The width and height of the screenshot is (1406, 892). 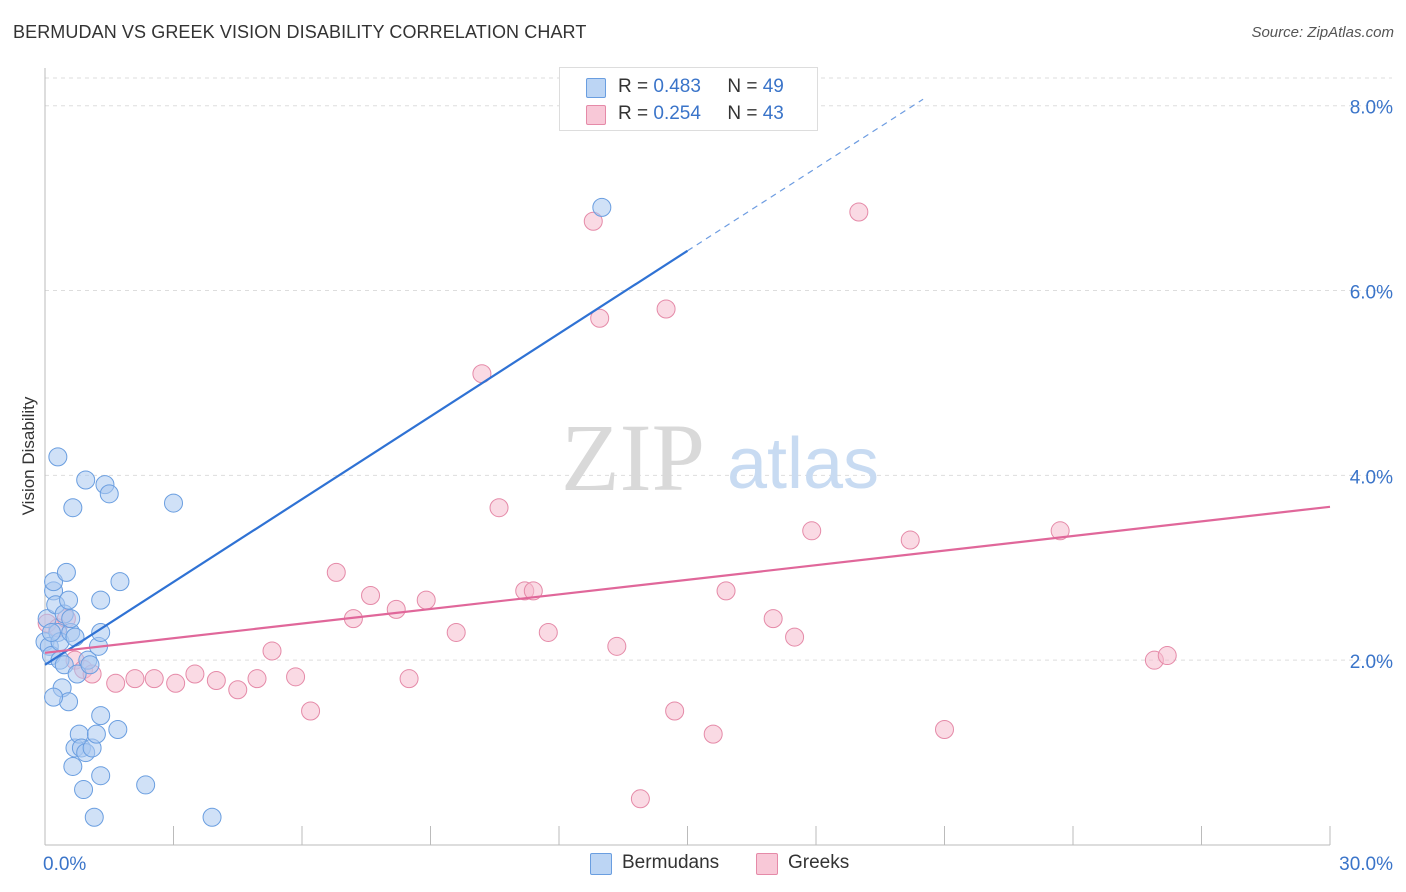 I want to click on bermudans-legend-label: Bermudans, so click(x=671, y=862).